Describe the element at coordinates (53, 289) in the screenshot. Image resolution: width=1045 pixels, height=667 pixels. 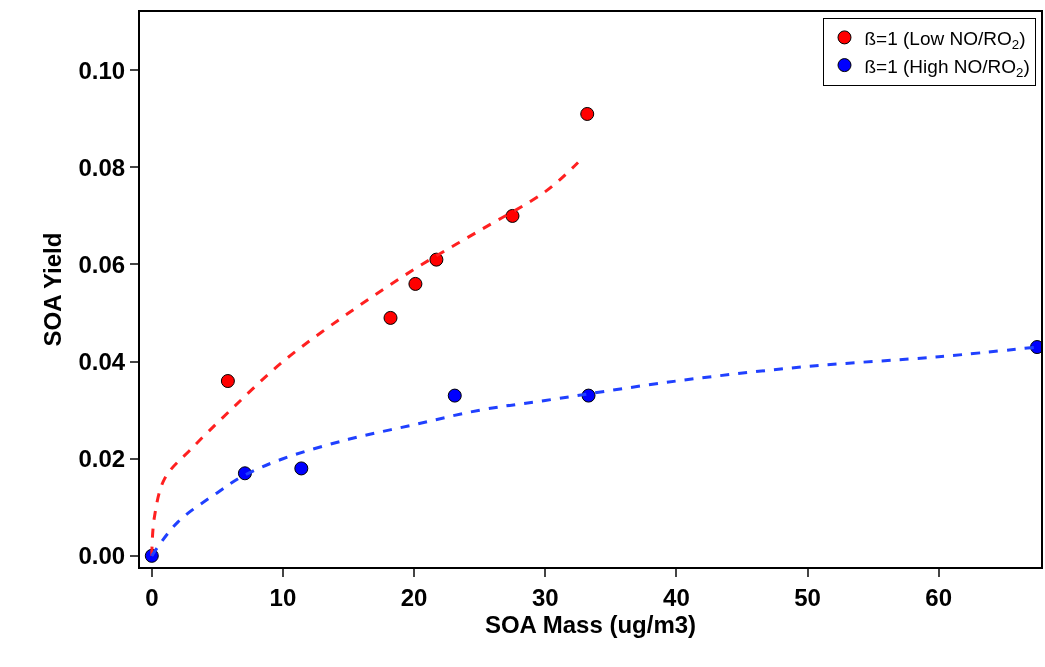
I see `y-axis-title: SOA Yield` at that location.